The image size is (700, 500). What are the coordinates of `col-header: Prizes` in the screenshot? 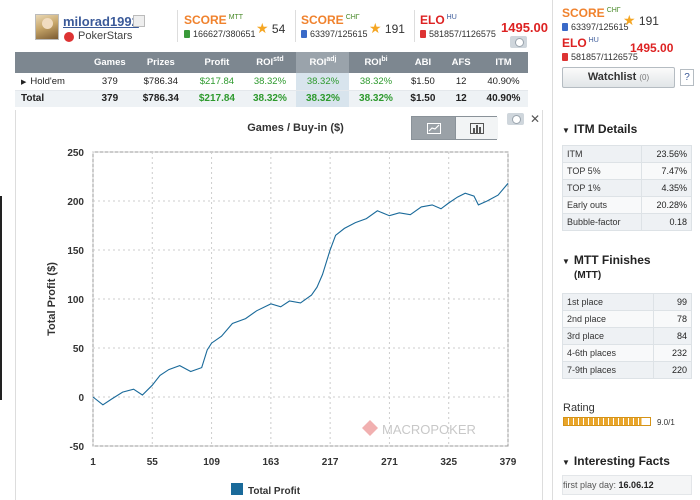 It's located at (161, 62).